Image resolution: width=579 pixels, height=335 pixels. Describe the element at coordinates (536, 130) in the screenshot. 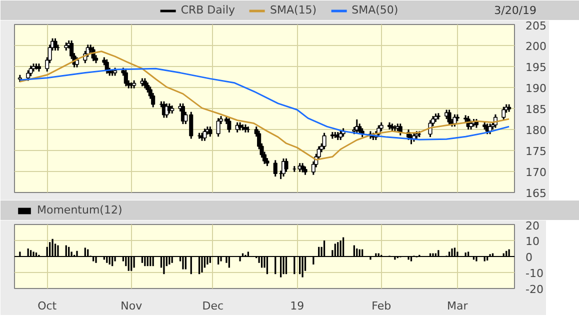

I see `y-tick-label: 180` at that location.